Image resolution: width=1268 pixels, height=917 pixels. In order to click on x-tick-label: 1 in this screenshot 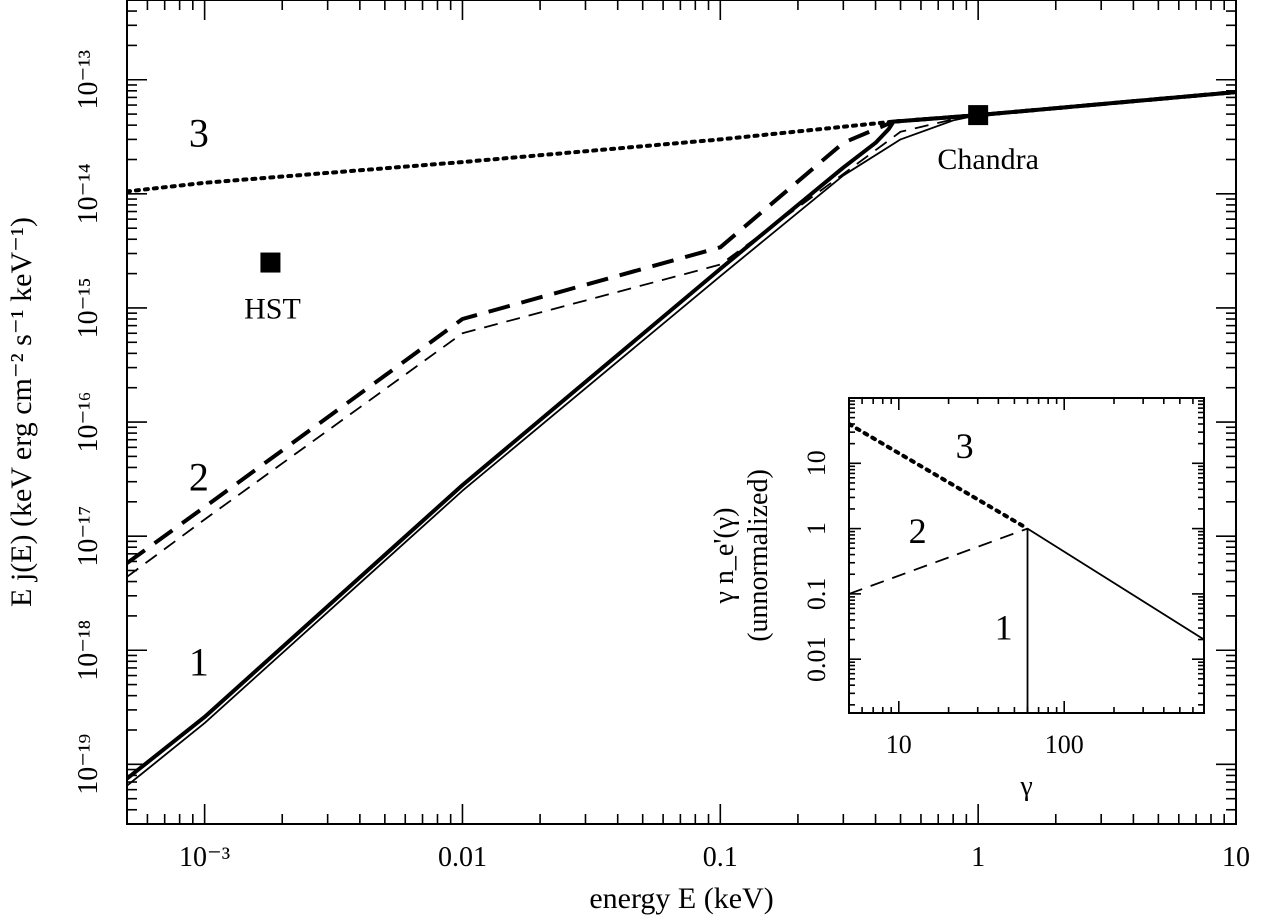, I will do `click(978, 857)`.